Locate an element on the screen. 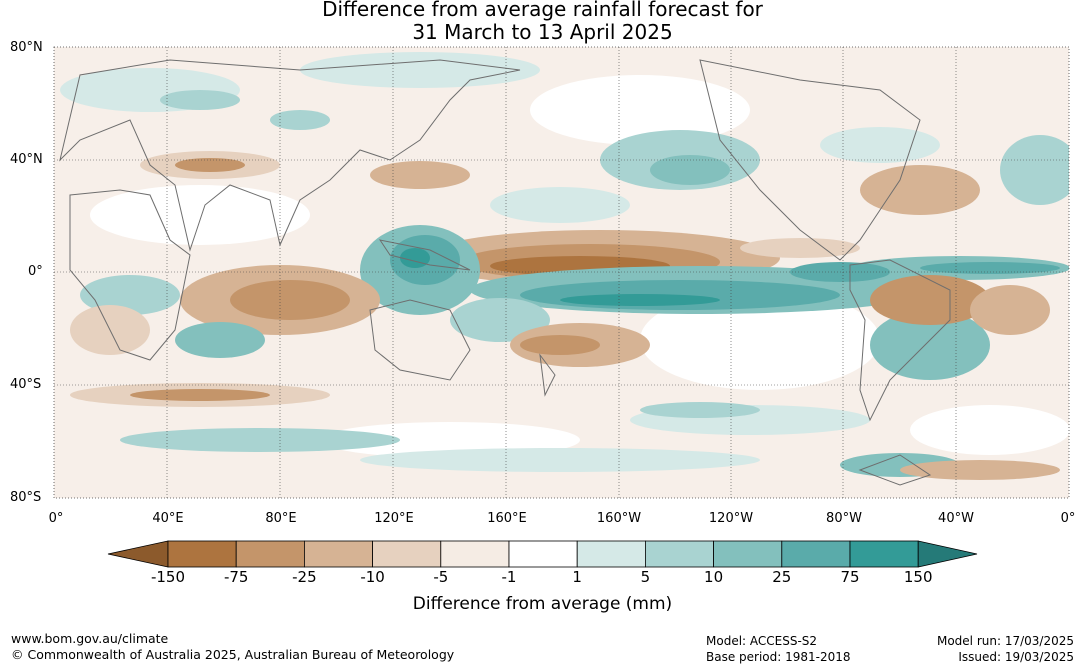 The width and height of the screenshot is (1085, 667). colorbar-tick-label: 1 is located at coordinates (577, 577).